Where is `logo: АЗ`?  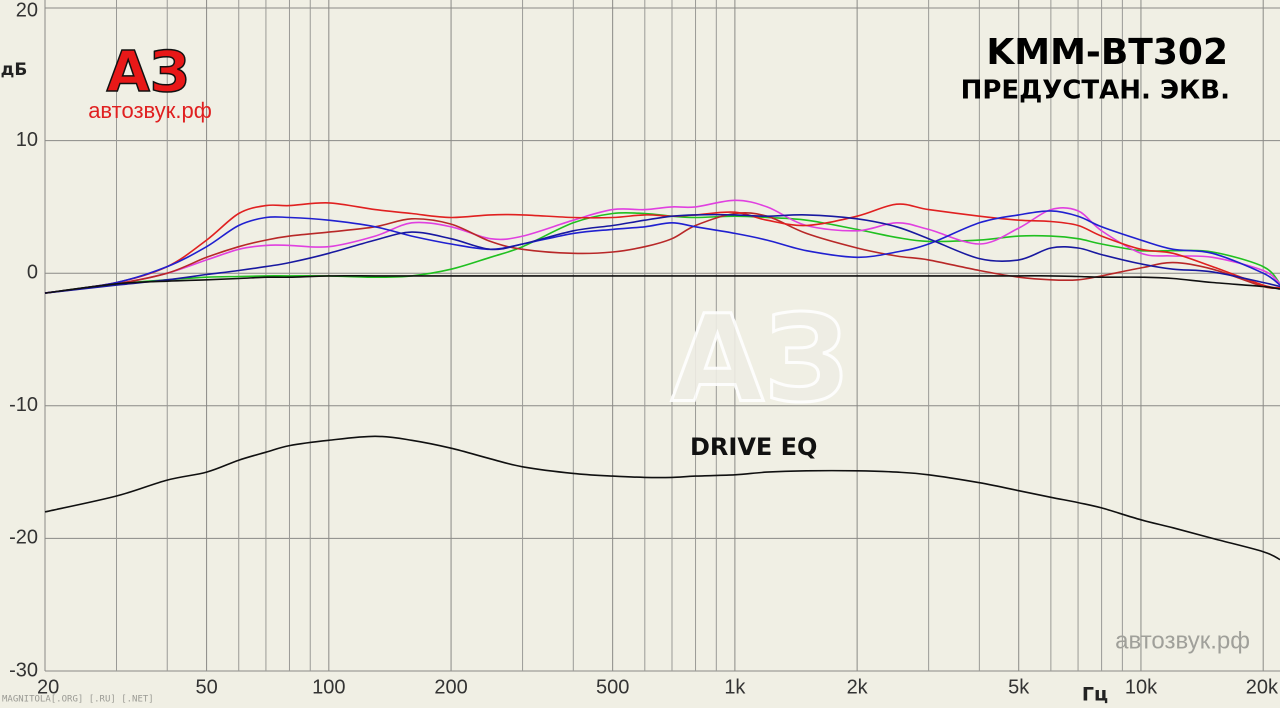 logo: АЗ is located at coordinates (147, 72).